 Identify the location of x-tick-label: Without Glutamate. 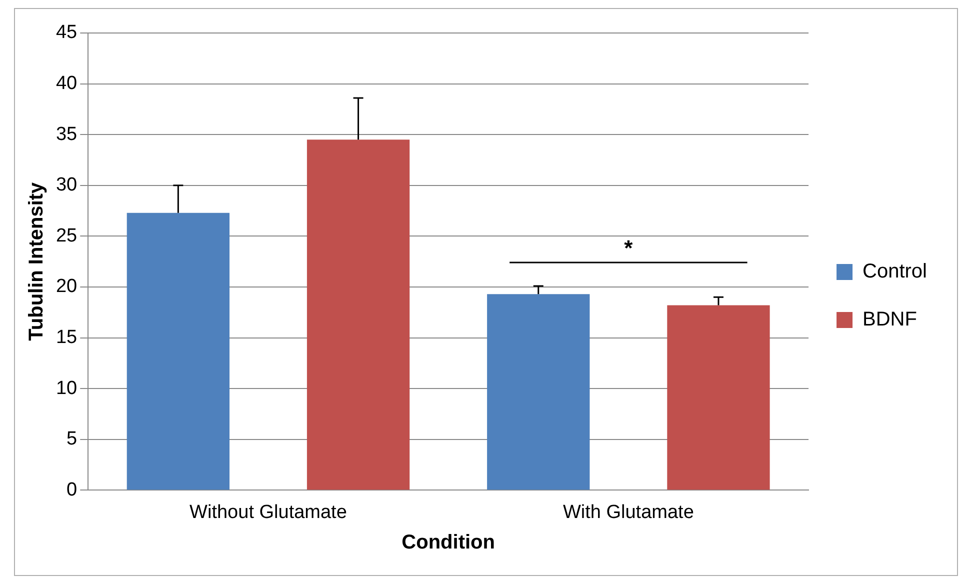
(268, 512).